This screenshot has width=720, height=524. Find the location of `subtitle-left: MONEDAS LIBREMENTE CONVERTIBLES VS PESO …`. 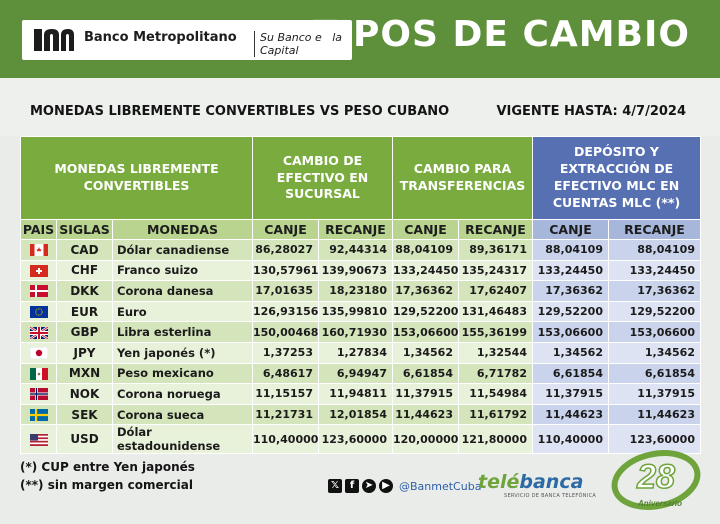

subtitle-left: MONEDAS LIBREMENTE CONVERTIBLES VS PESO … is located at coordinates (240, 111).